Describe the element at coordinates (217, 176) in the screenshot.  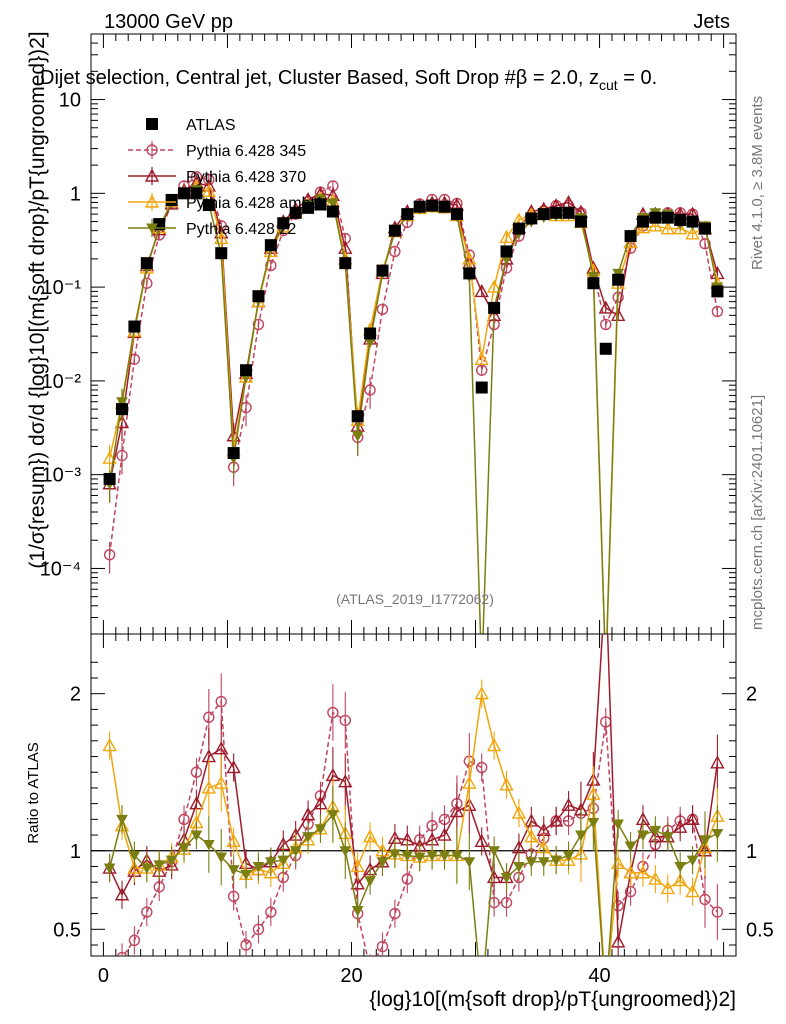
I see `legend-item: Pythia 6.428 370` at that location.